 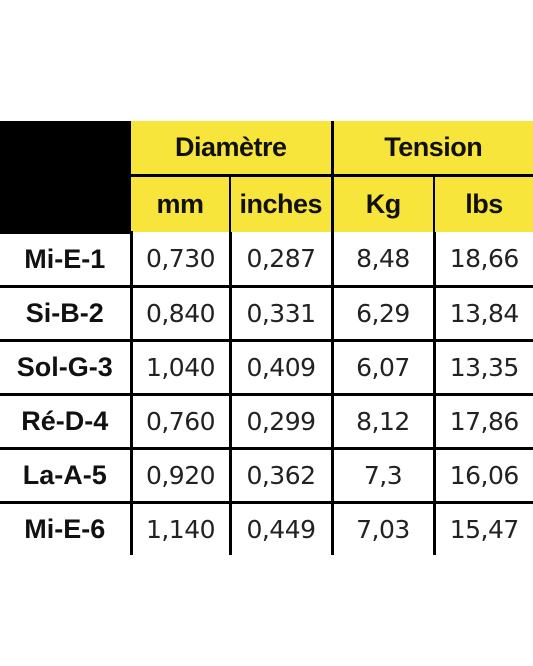 What do you see at coordinates (280, 368) in the screenshot?
I see `inches-cell: 0,409` at bounding box center [280, 368].